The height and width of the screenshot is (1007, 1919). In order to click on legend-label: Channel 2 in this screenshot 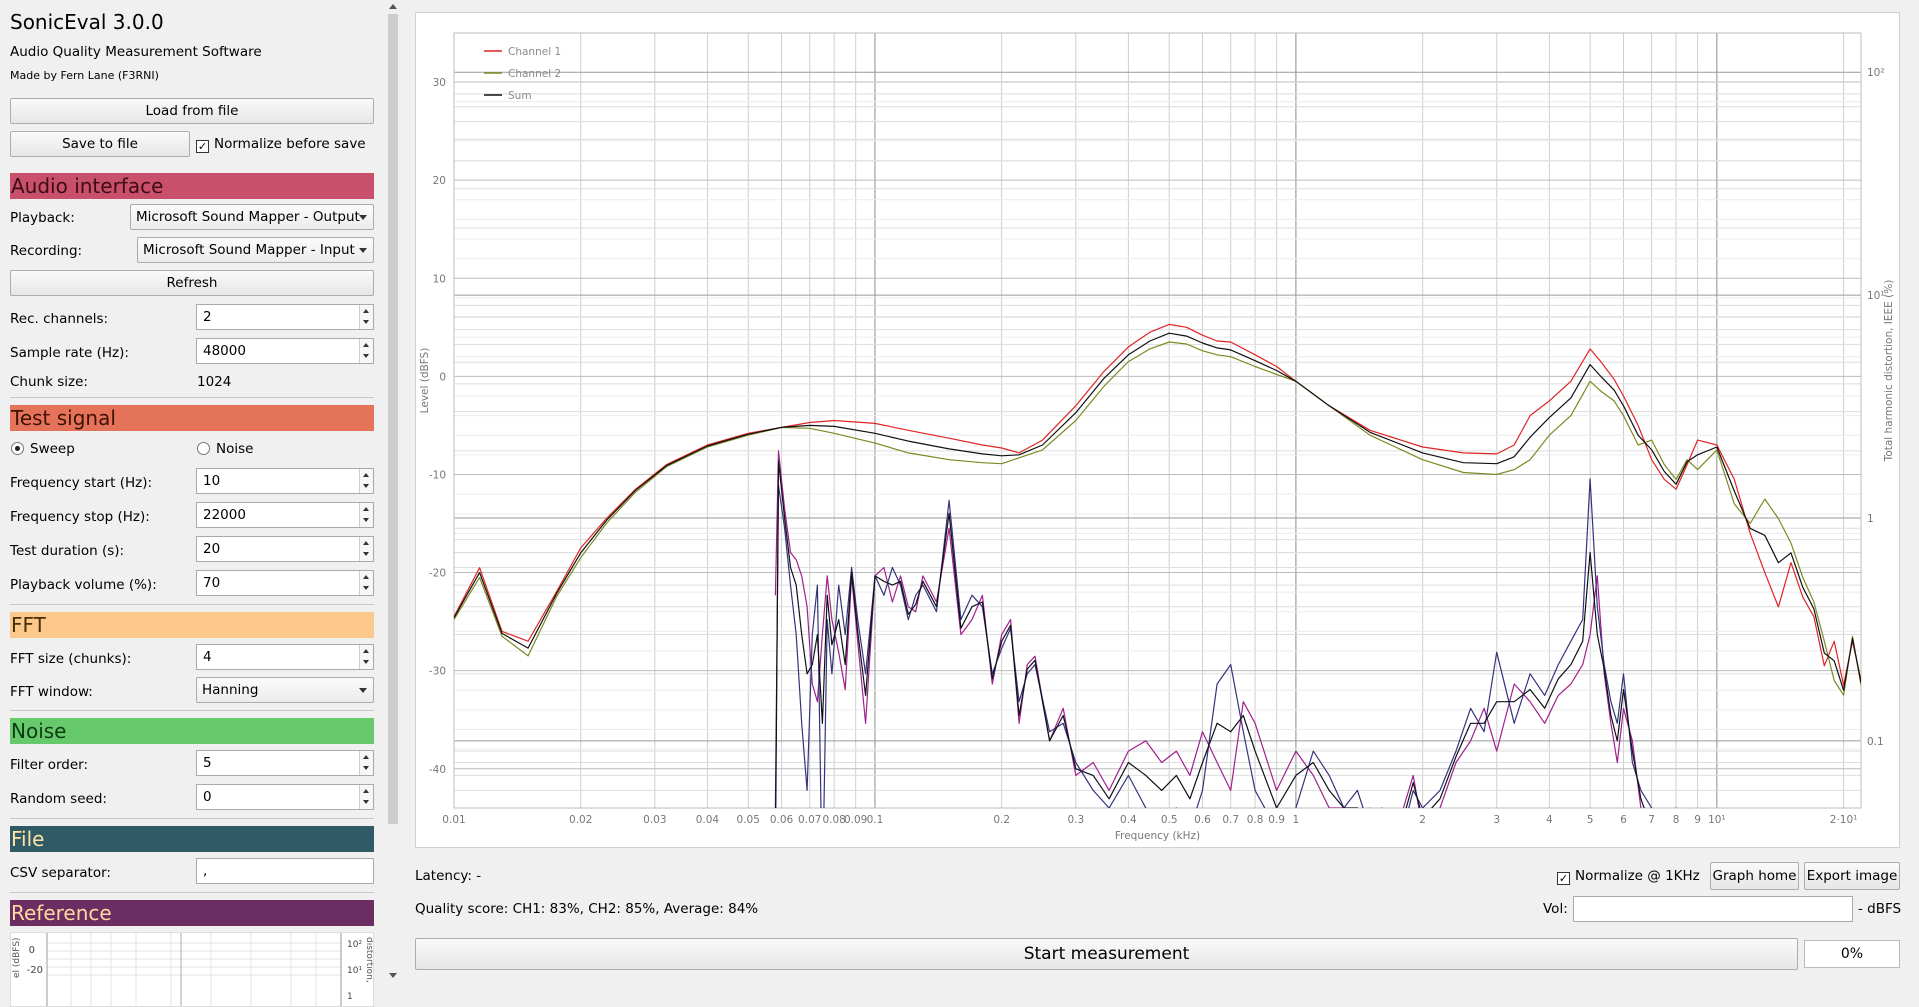, I will do `click(534, 74)`.